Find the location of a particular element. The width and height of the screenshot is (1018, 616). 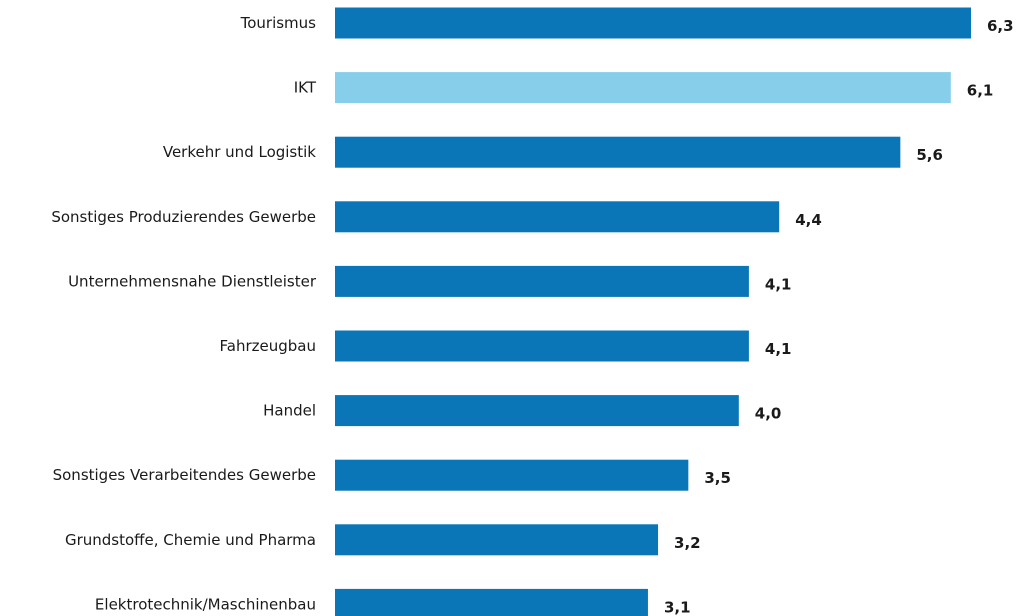

category-label: Sonstiges Produzierendes Gewerbe is located at coordinates (183, 217).